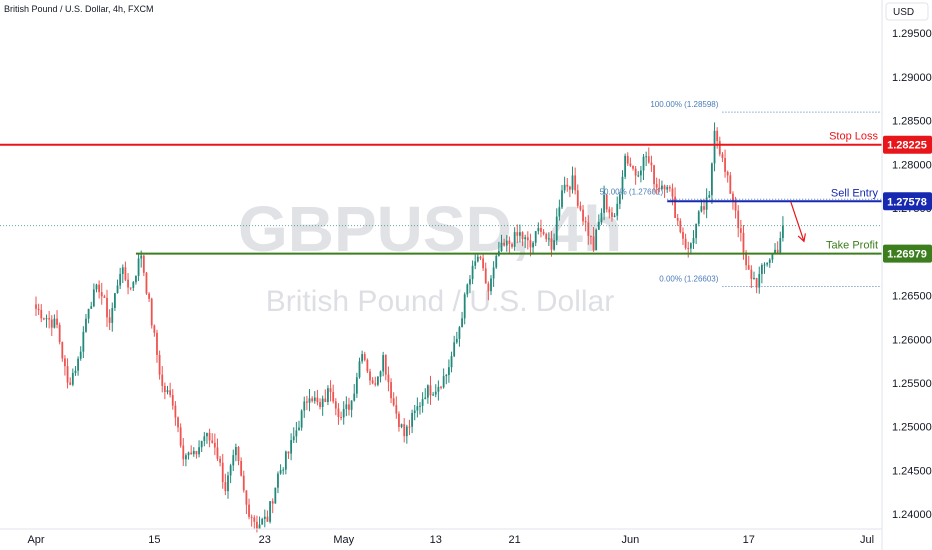 The image size is (932, 550). Describe the element at coordinates (907, 146) in the screenshot. I see `price-badge-label: 1.28225` at that location.